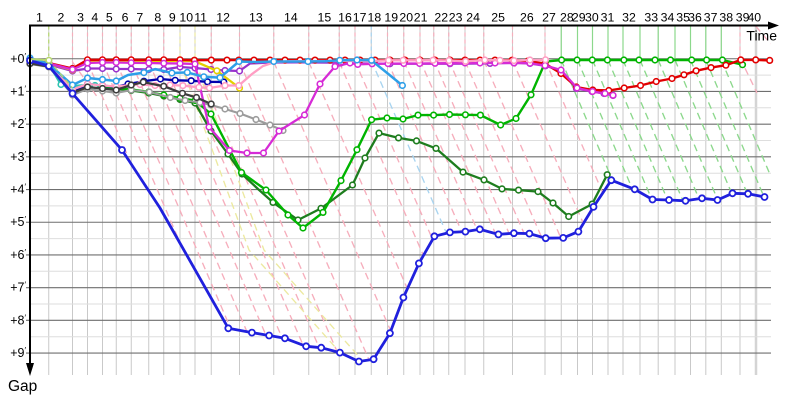 The width and height of the screenshot is (800, 405). I want to click on svg-text: 35, so click(683, 18).